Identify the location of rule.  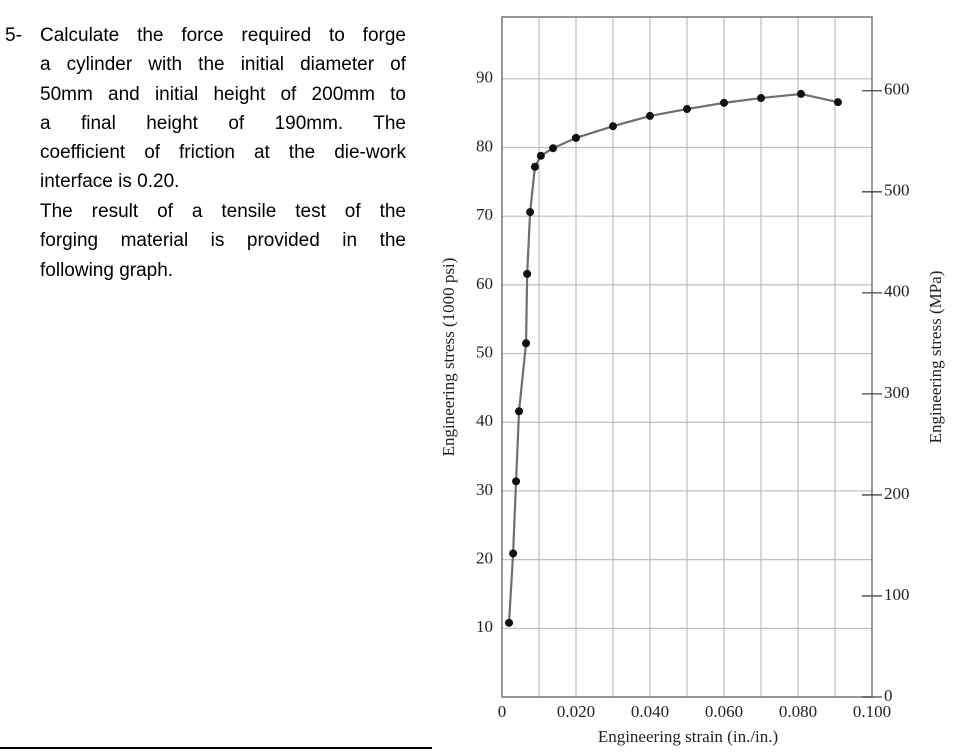
(216, 748).